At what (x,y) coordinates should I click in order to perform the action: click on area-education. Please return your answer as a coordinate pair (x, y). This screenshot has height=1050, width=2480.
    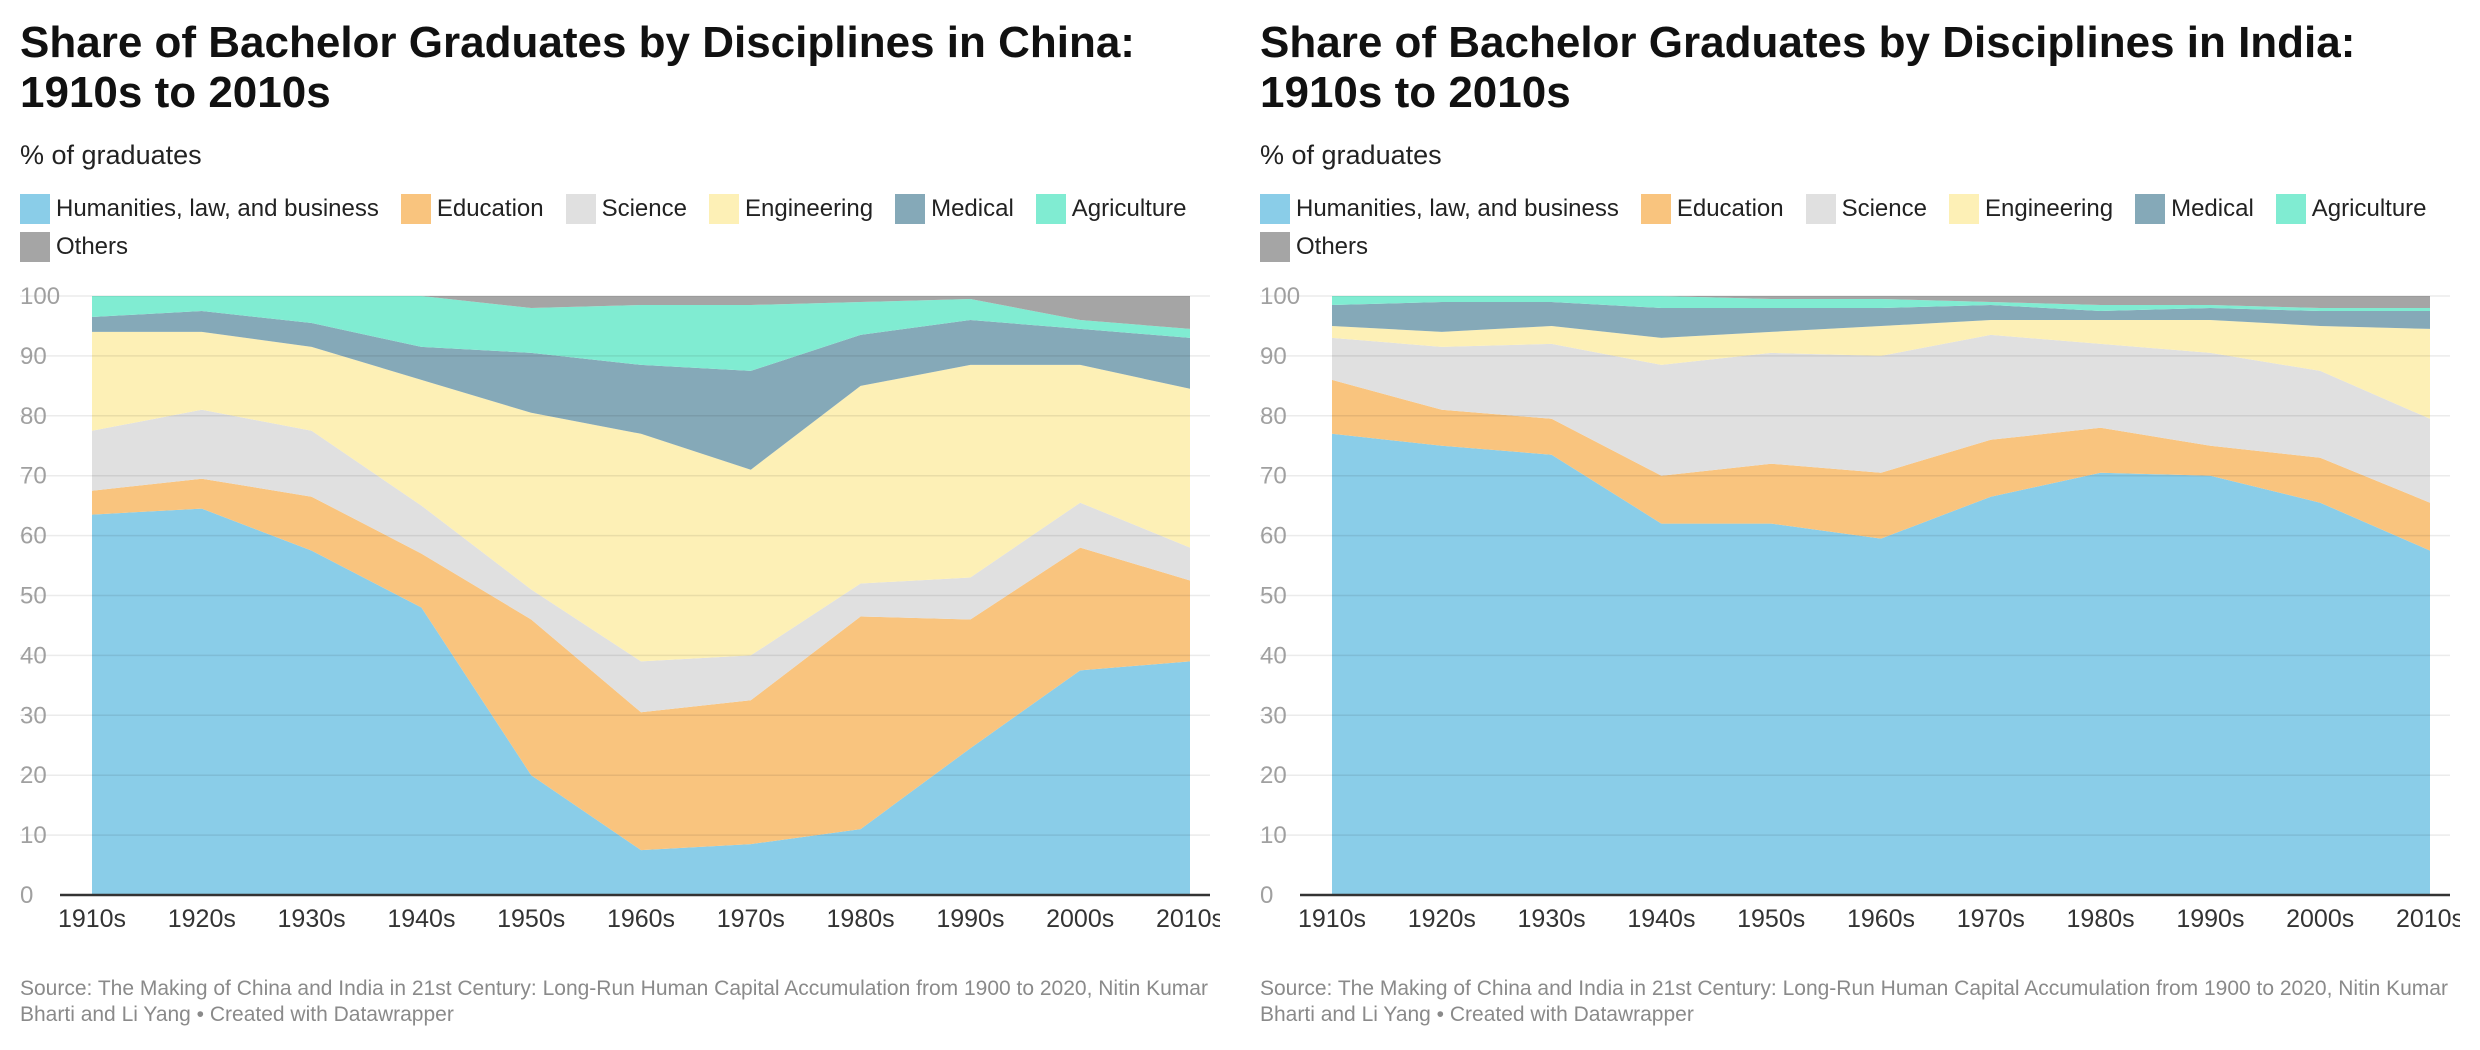
    Looking at the image, I should click on (1881, 465).